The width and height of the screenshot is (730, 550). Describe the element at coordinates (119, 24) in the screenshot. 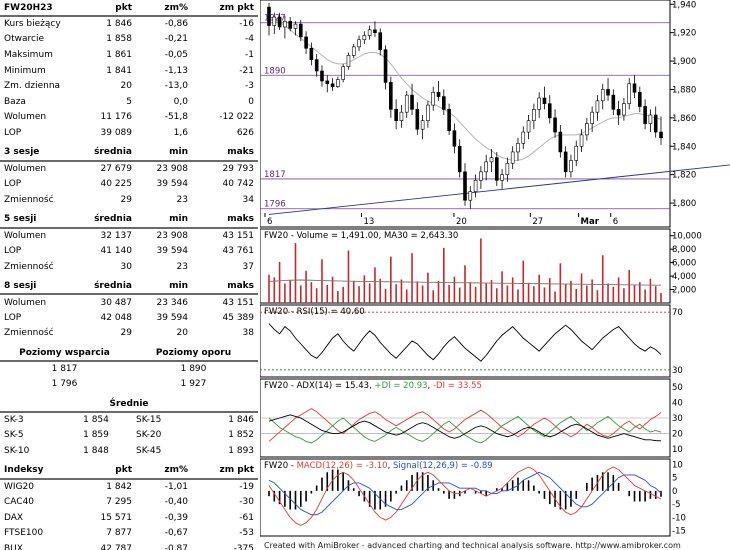

I see `quote-value: 1 846` at that location.